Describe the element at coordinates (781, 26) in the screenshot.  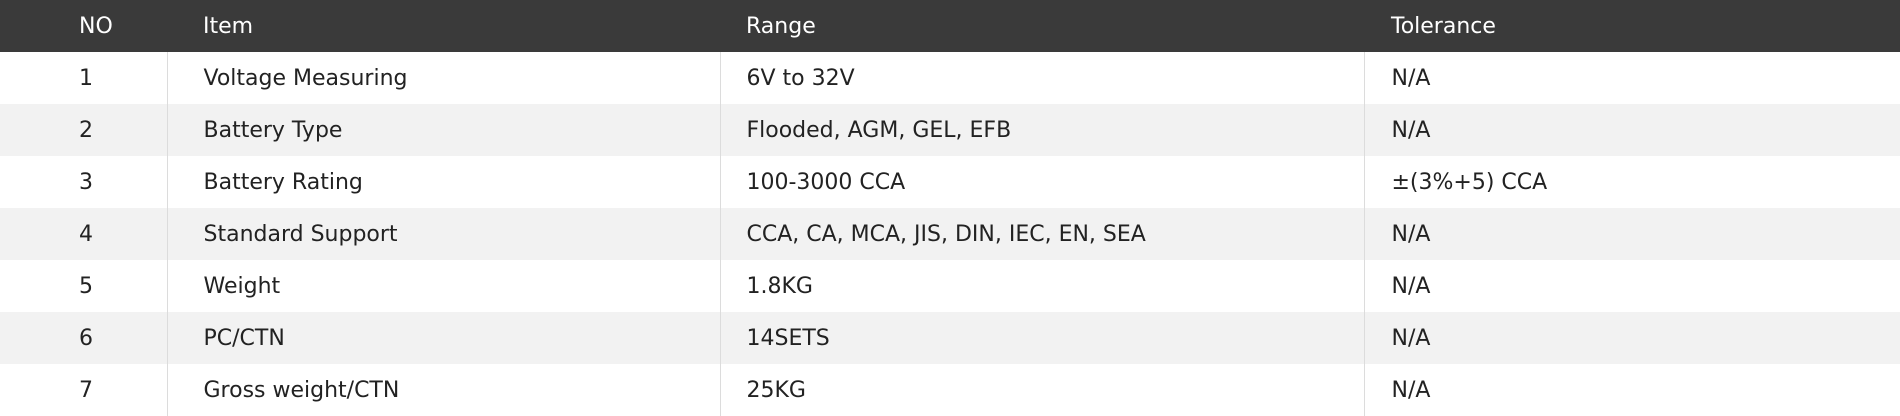
I see `header-range: Range` at that location.